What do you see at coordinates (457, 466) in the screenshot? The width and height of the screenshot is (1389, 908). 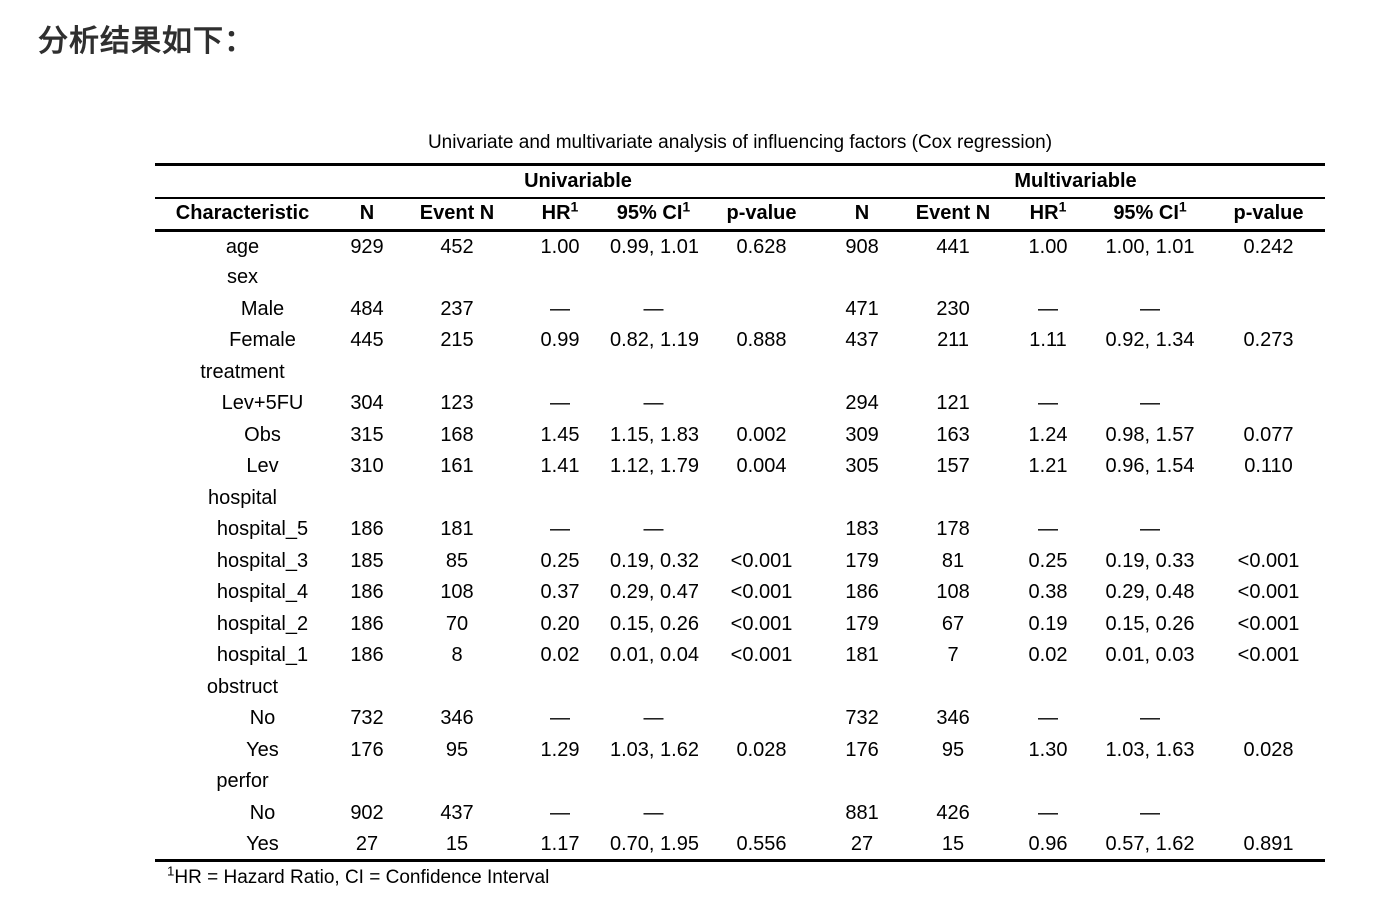 I see `table-cell: 161` at bounding box center [457, 466].